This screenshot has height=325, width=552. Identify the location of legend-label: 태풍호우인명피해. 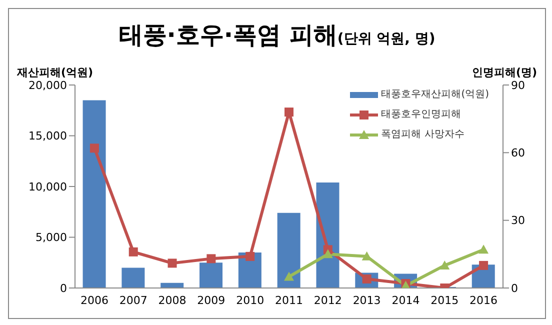
(421, 115).